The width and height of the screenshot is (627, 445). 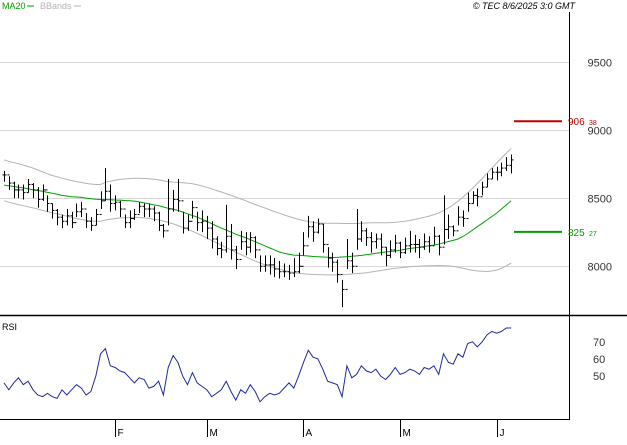 What do you see at coordinates (593, 234) in the screenshot?
I see `support-label-decimals: 27` at bounding box center [593, 234].